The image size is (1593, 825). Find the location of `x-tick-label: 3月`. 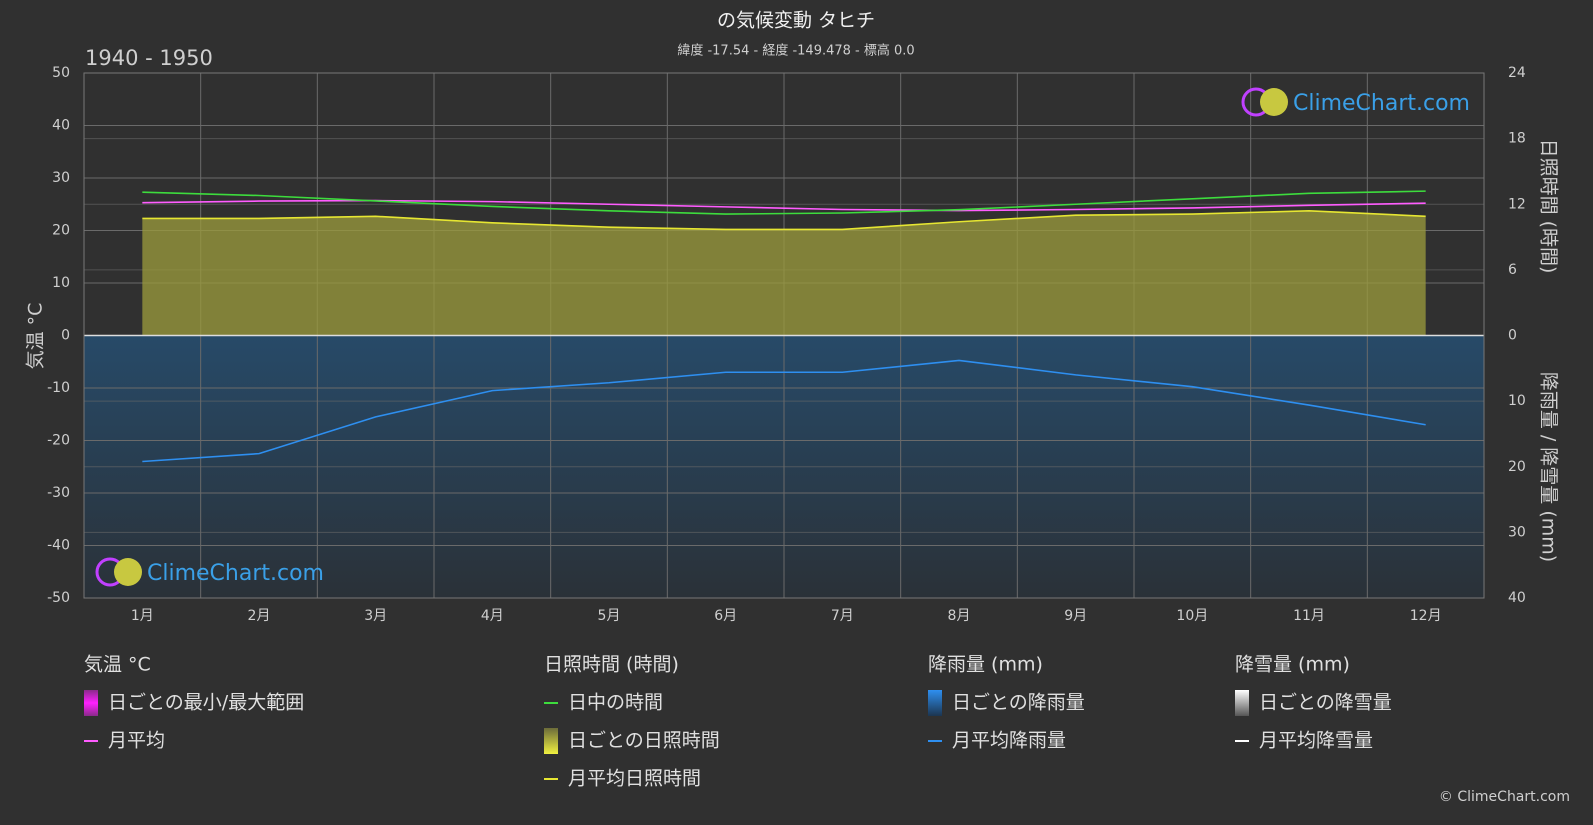

x-tick-label: 3月 is located at coordinates (375, 616).